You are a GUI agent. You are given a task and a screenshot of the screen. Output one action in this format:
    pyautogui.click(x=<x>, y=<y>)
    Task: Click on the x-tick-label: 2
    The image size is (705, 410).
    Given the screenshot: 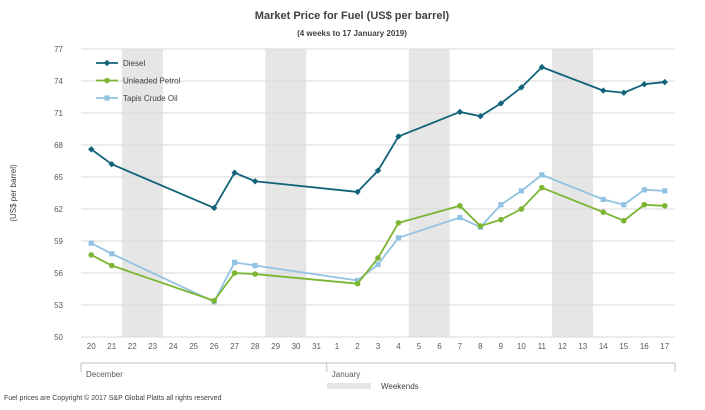 What is the action you would take?
    pyautogui.click(x=357, y=346)
    